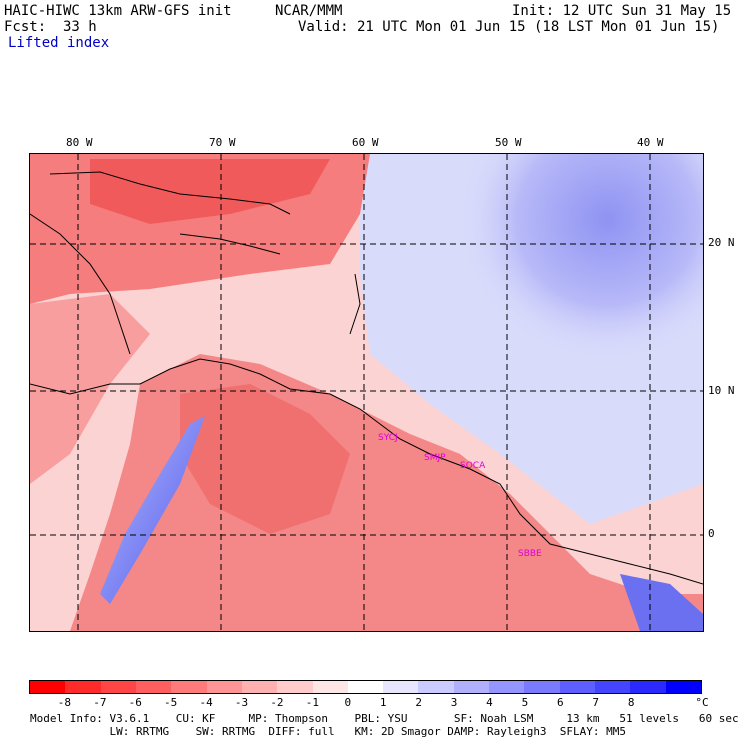  What do you see at coordinates (80, 27) in the screenshot?
I see `forecast-hour: 33 h` at bounding box center [80, 27].